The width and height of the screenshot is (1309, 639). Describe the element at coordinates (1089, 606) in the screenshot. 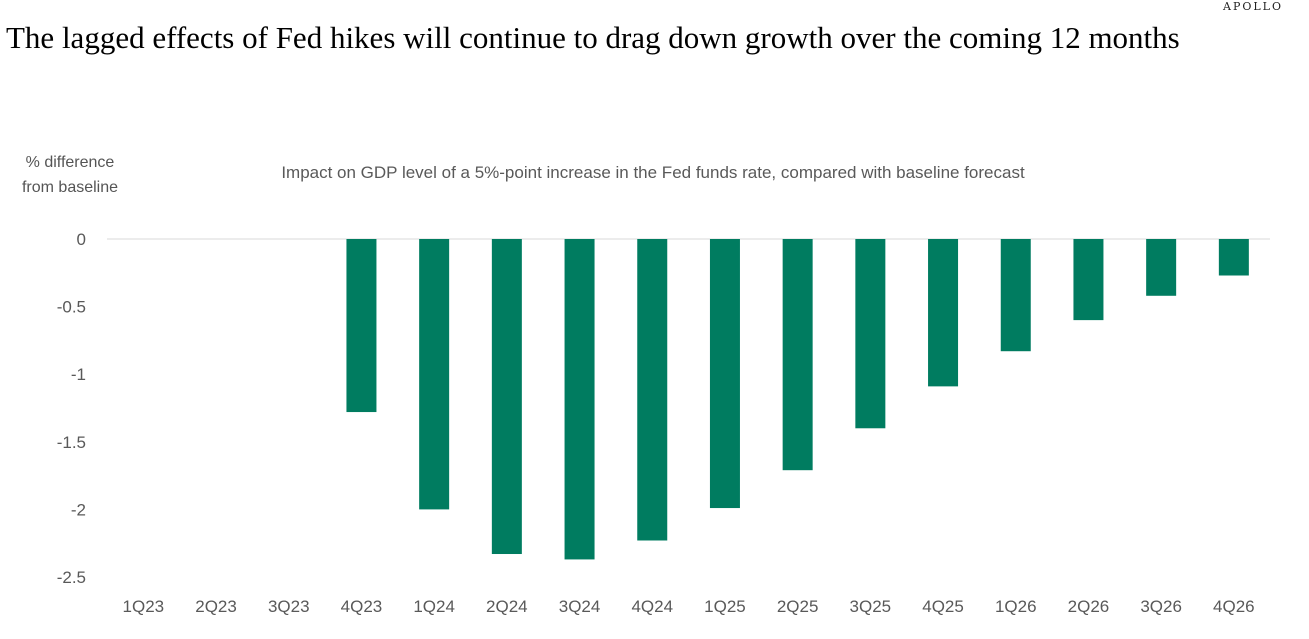

I see `x-tick-label: 2Q26` at that location.